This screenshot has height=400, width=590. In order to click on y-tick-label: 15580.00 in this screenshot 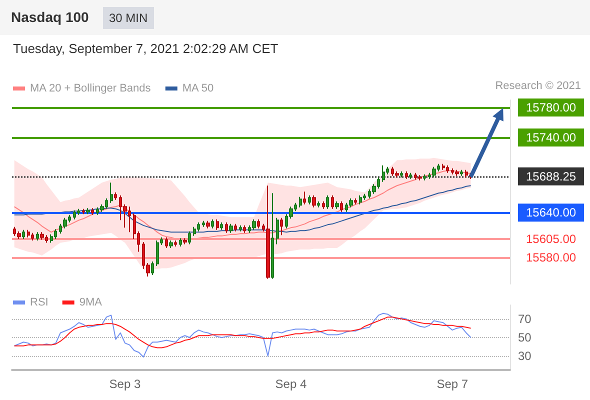, I will do `click(551, 257)`.